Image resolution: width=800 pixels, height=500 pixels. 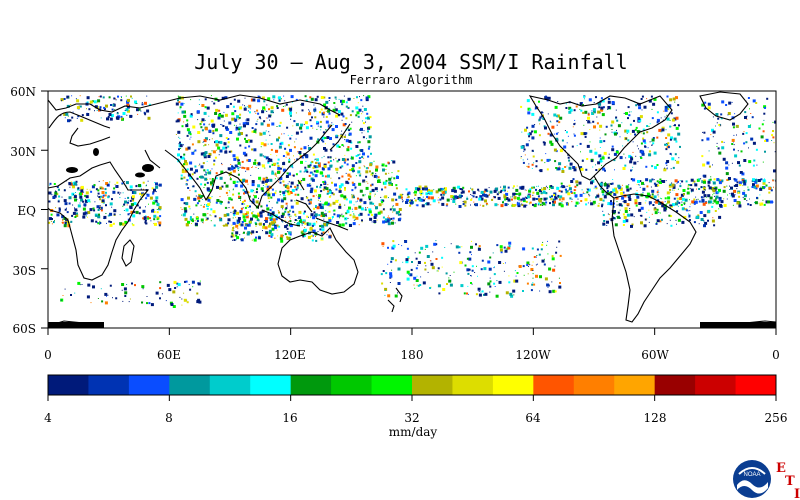 I want to click on colorbar-swatch, so click(x=513, y=385).